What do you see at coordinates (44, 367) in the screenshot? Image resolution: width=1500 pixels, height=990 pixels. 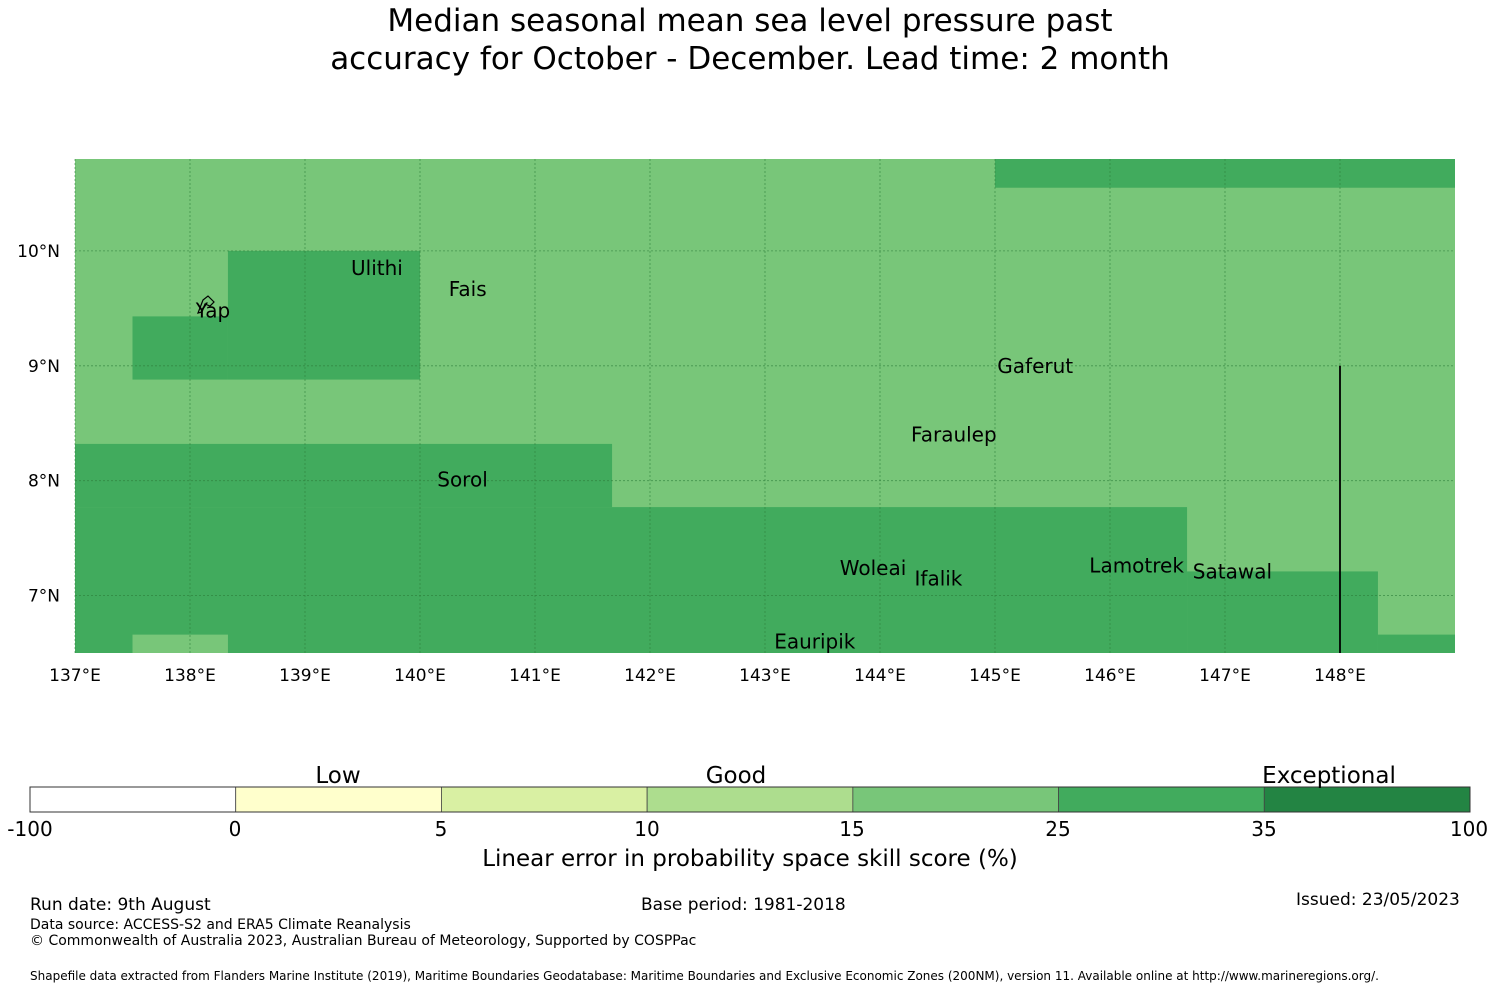 I see `latitude-tick-label: 9°N` at bounding box center [44, 367].